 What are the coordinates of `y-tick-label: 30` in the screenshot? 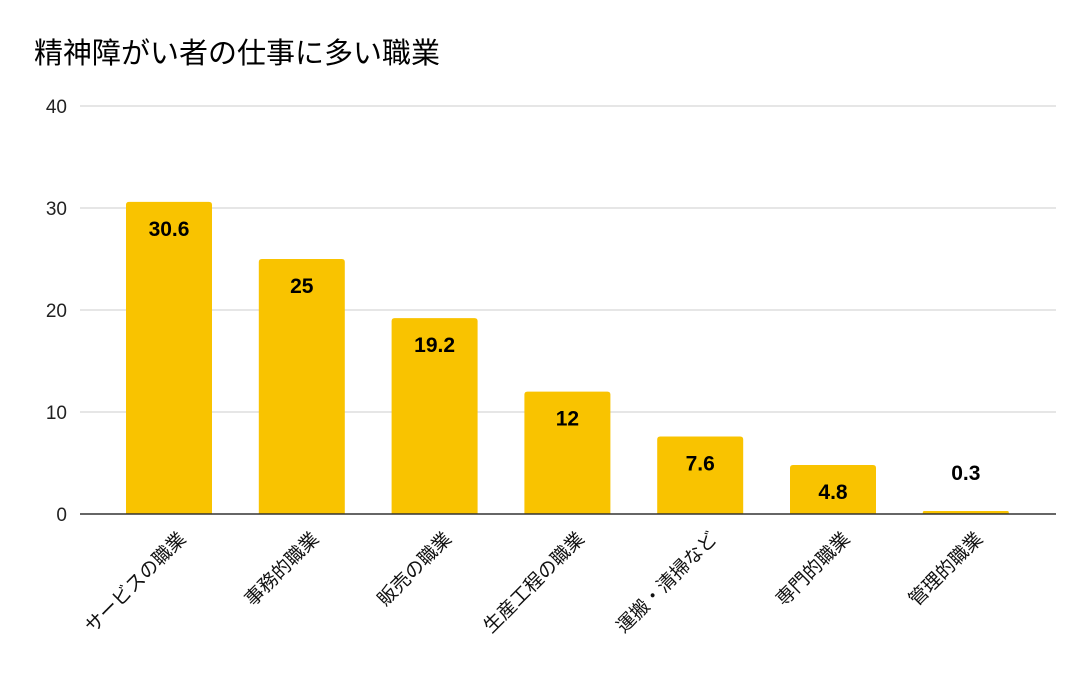 It's located at (56, 209).